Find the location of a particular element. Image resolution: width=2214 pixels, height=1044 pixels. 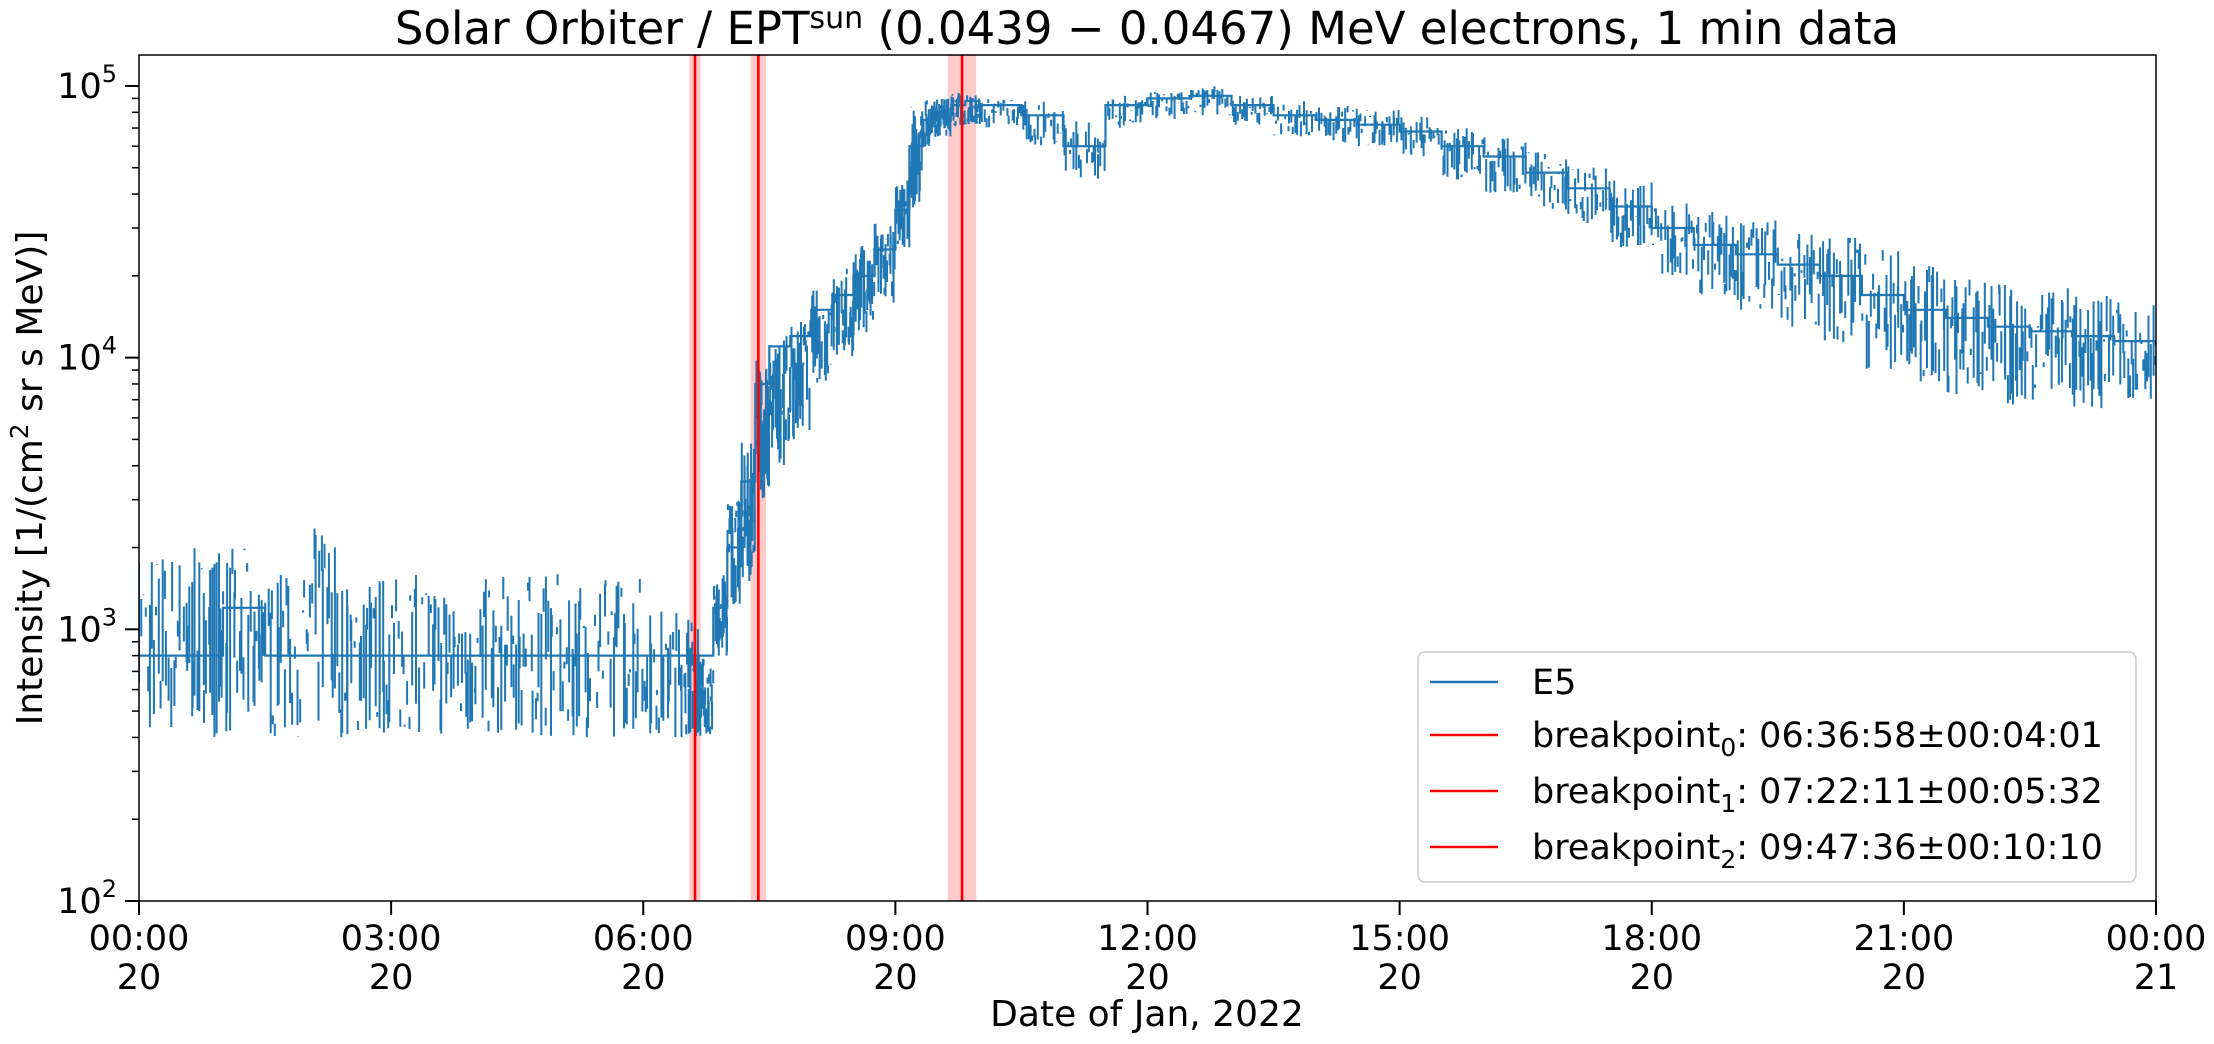

y-tick-label-3: 10⁵ is located at coordinates (87, 83).